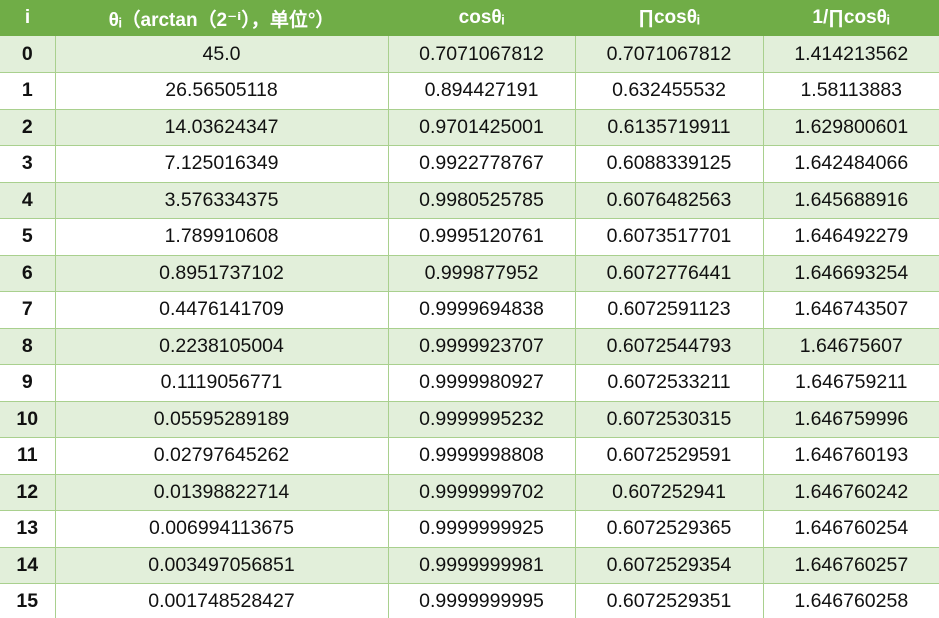  What do you see at coordinates (27, 492) in the screenshot?
I see `cell-i: 12` at bounding box center [27, 492].